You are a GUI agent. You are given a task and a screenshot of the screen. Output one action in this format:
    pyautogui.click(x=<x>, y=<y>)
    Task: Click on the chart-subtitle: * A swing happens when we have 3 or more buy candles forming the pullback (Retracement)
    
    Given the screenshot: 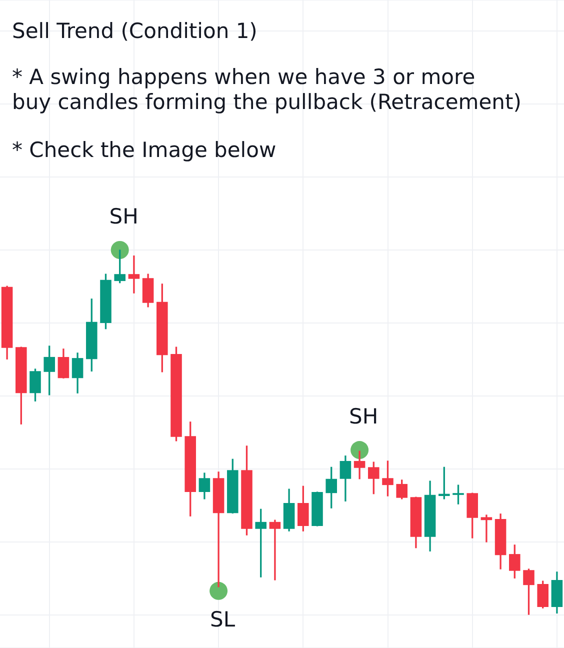 What is the action you would take?
    pyautogui.click(x=267, y=90)
    